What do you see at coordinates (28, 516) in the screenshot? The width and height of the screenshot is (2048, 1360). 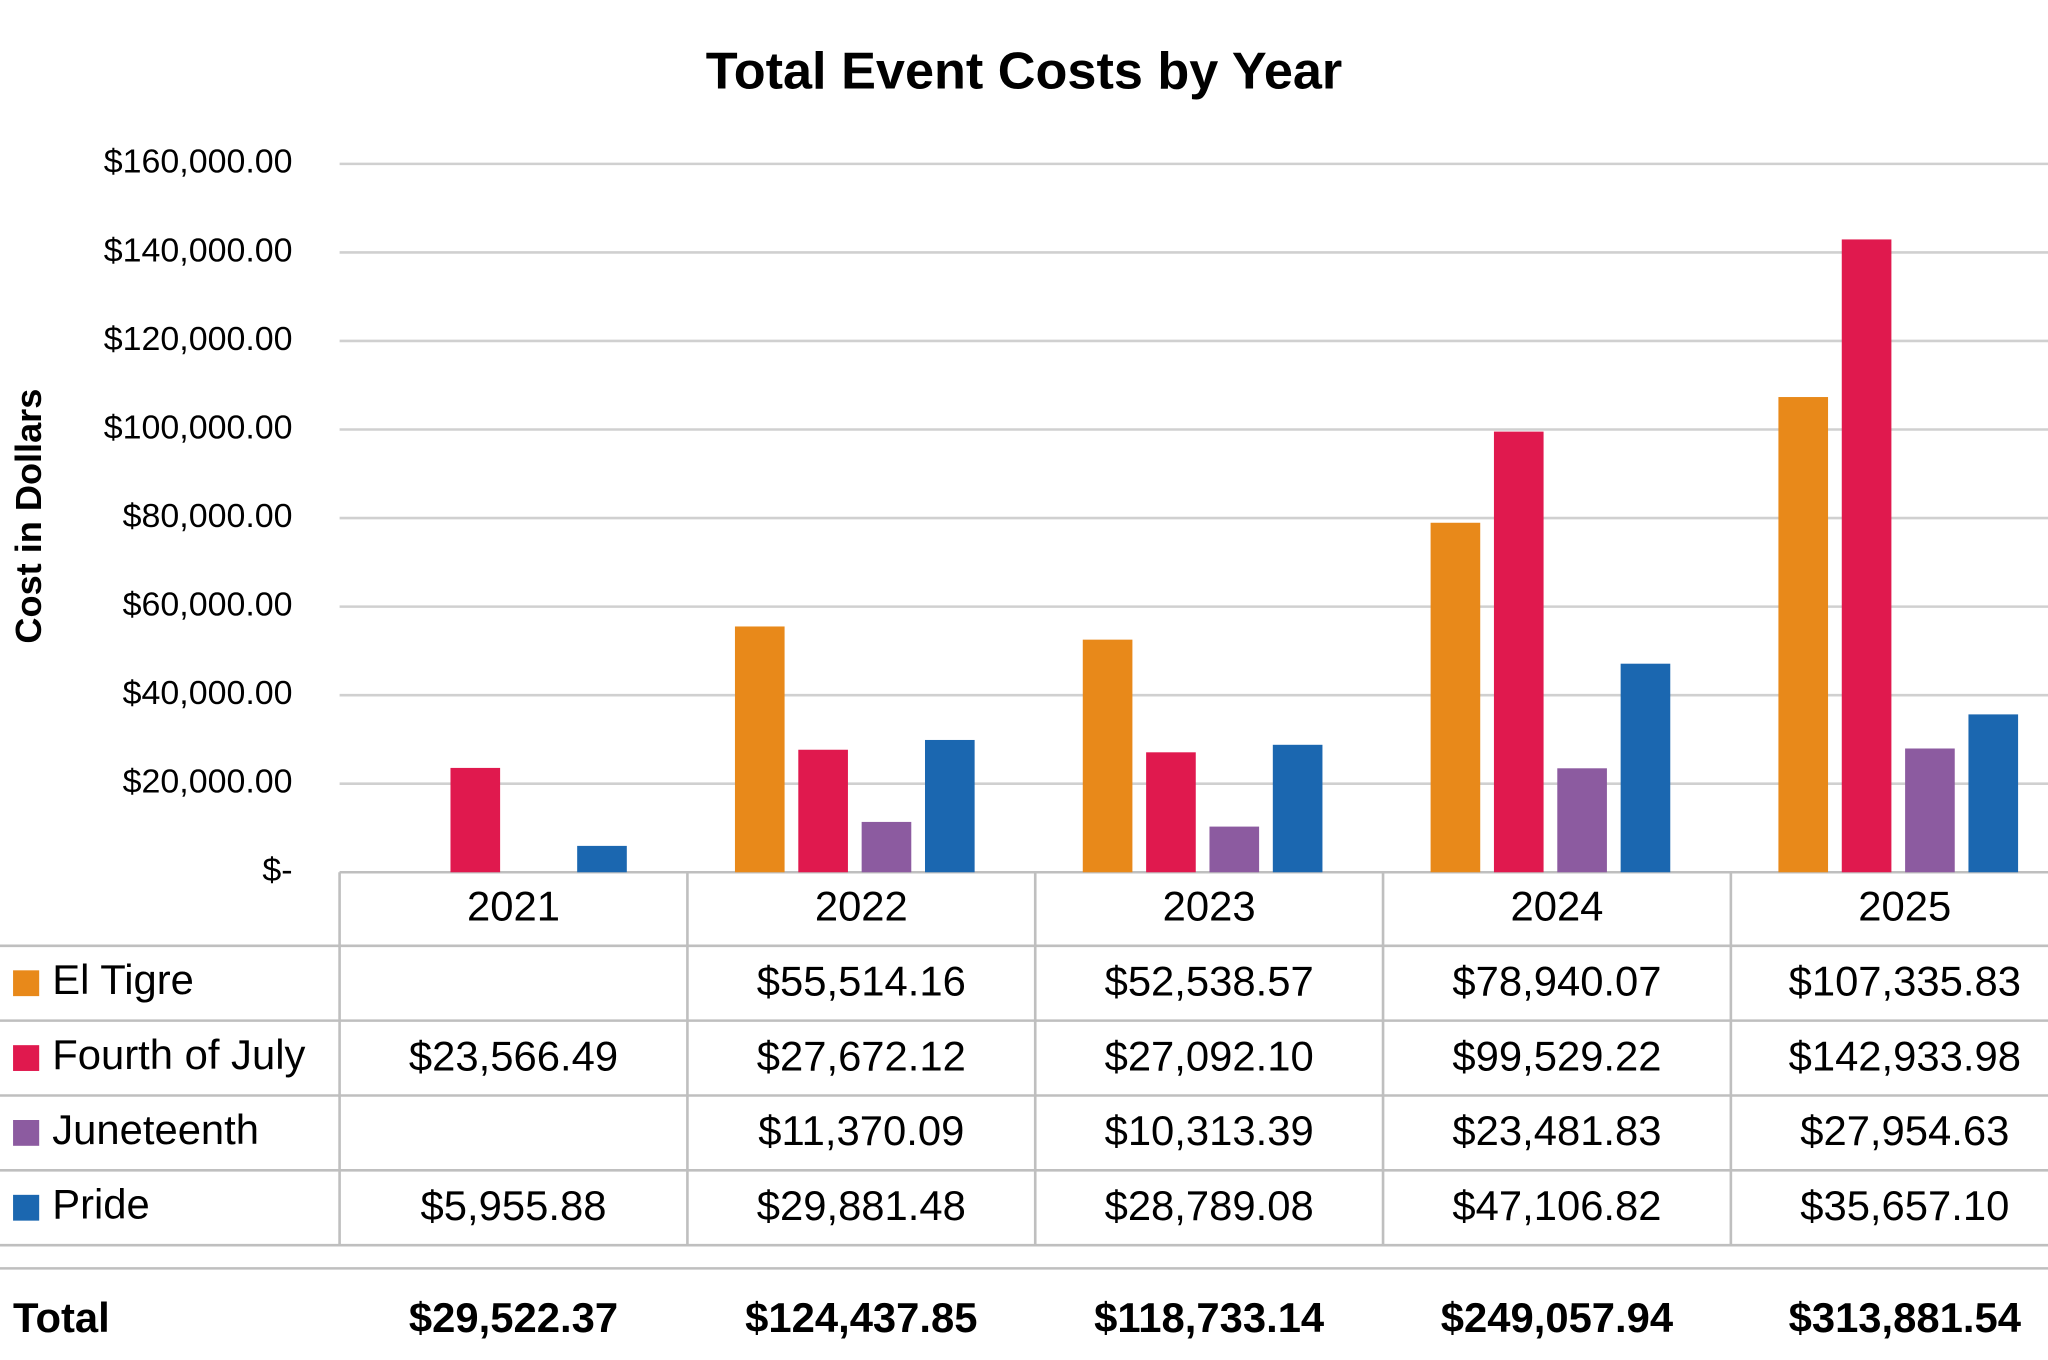 I see `y-axis-label: Cost in Dollars` at bounding box center [28, 516].